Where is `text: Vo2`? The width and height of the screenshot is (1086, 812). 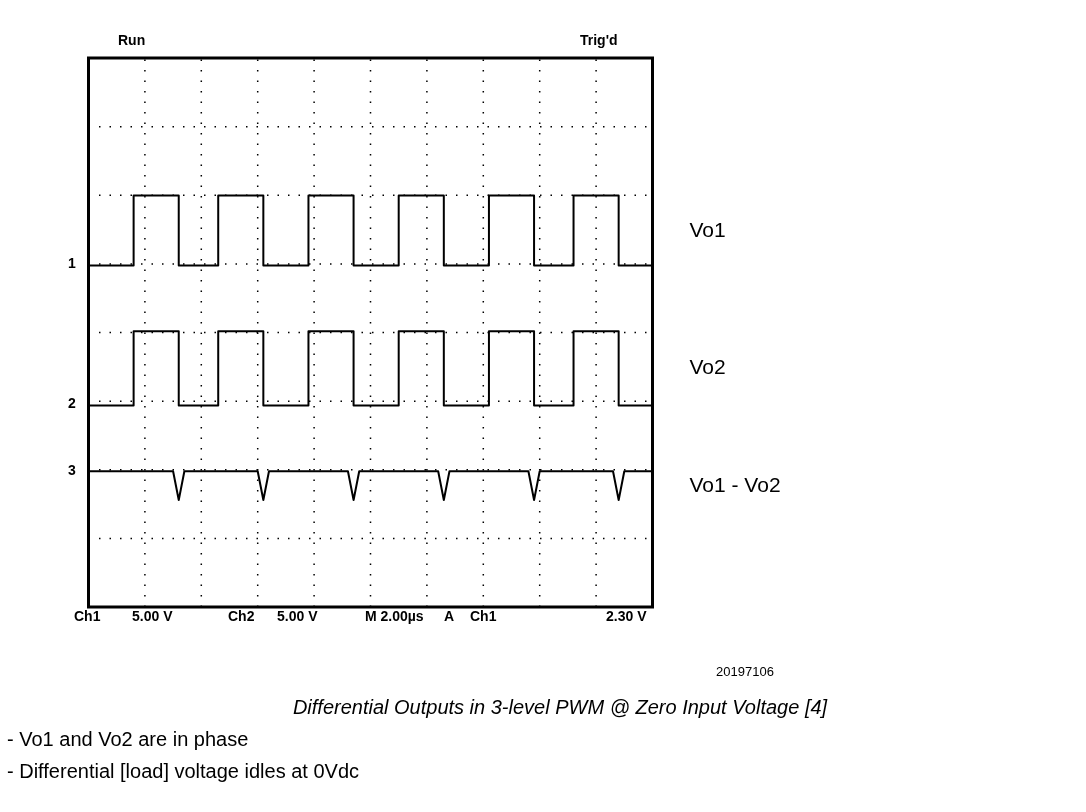 text: Vo2 is located at coordinates (707, 367).